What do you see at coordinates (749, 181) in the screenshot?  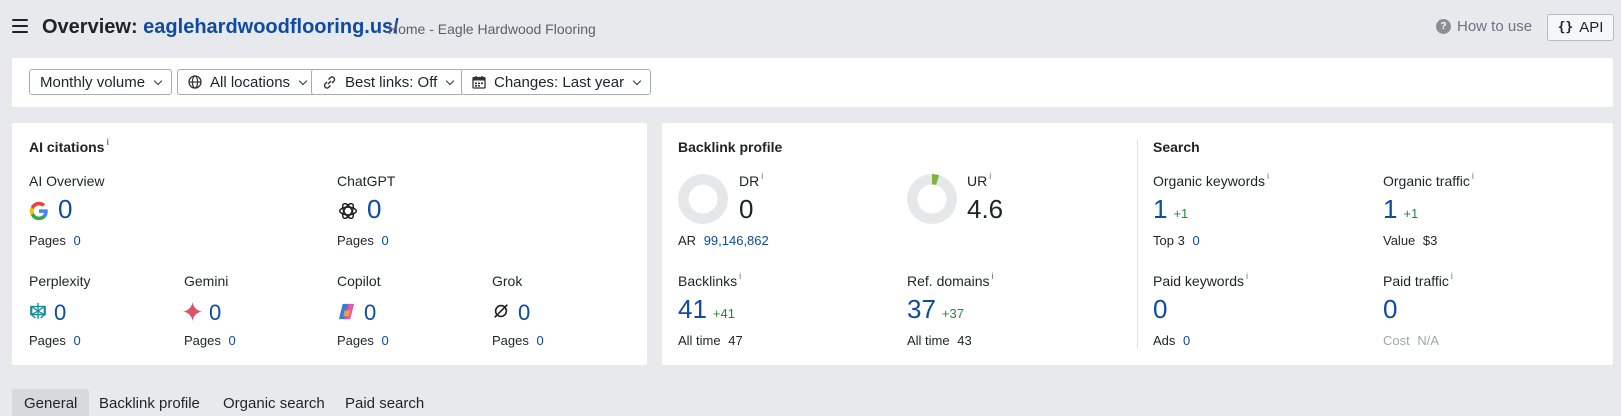 I see `dr-label-text: DR` at bounding box center [749, 181].